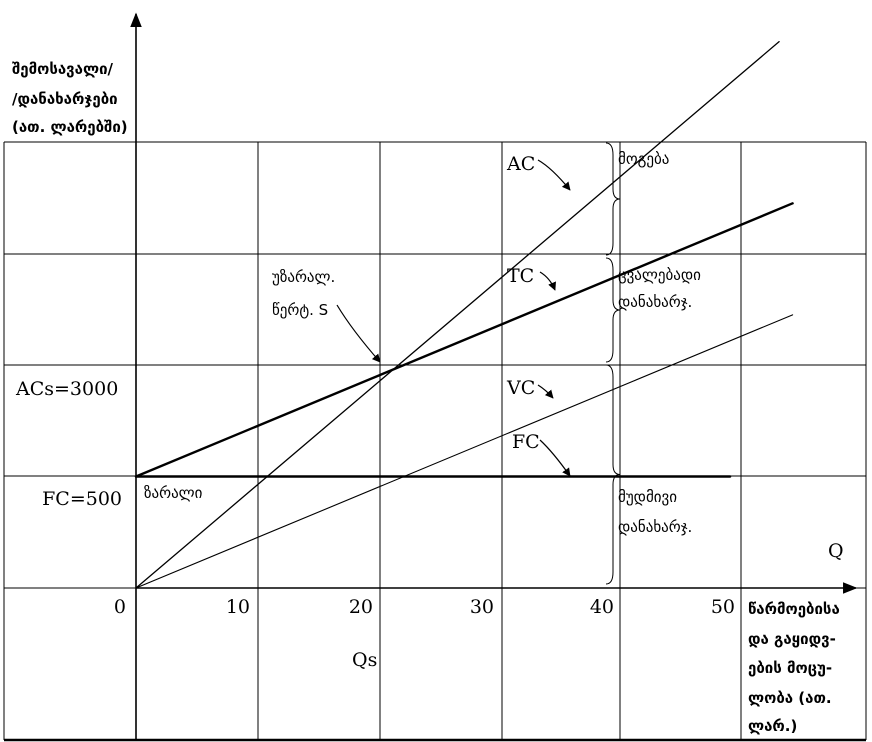 Image resolution: width=872 pixels, height=742 pixels. I want to click on braces, so click(613, 363).